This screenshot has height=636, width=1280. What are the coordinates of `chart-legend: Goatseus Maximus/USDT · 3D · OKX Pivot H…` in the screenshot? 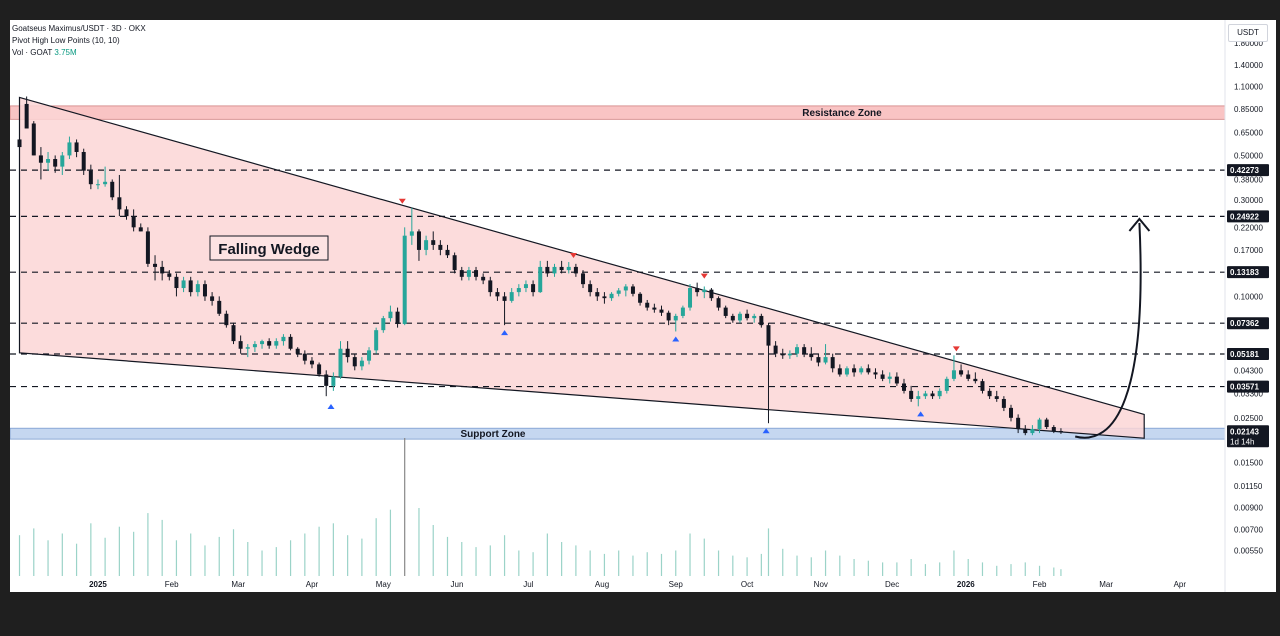 It's located at (79, 41).